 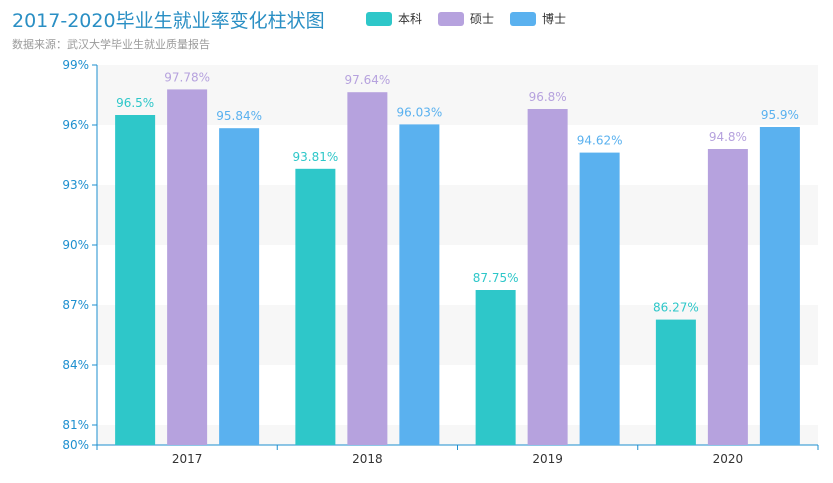 I want to click on x-tick-label: 2017, so click(x=187, y=459).